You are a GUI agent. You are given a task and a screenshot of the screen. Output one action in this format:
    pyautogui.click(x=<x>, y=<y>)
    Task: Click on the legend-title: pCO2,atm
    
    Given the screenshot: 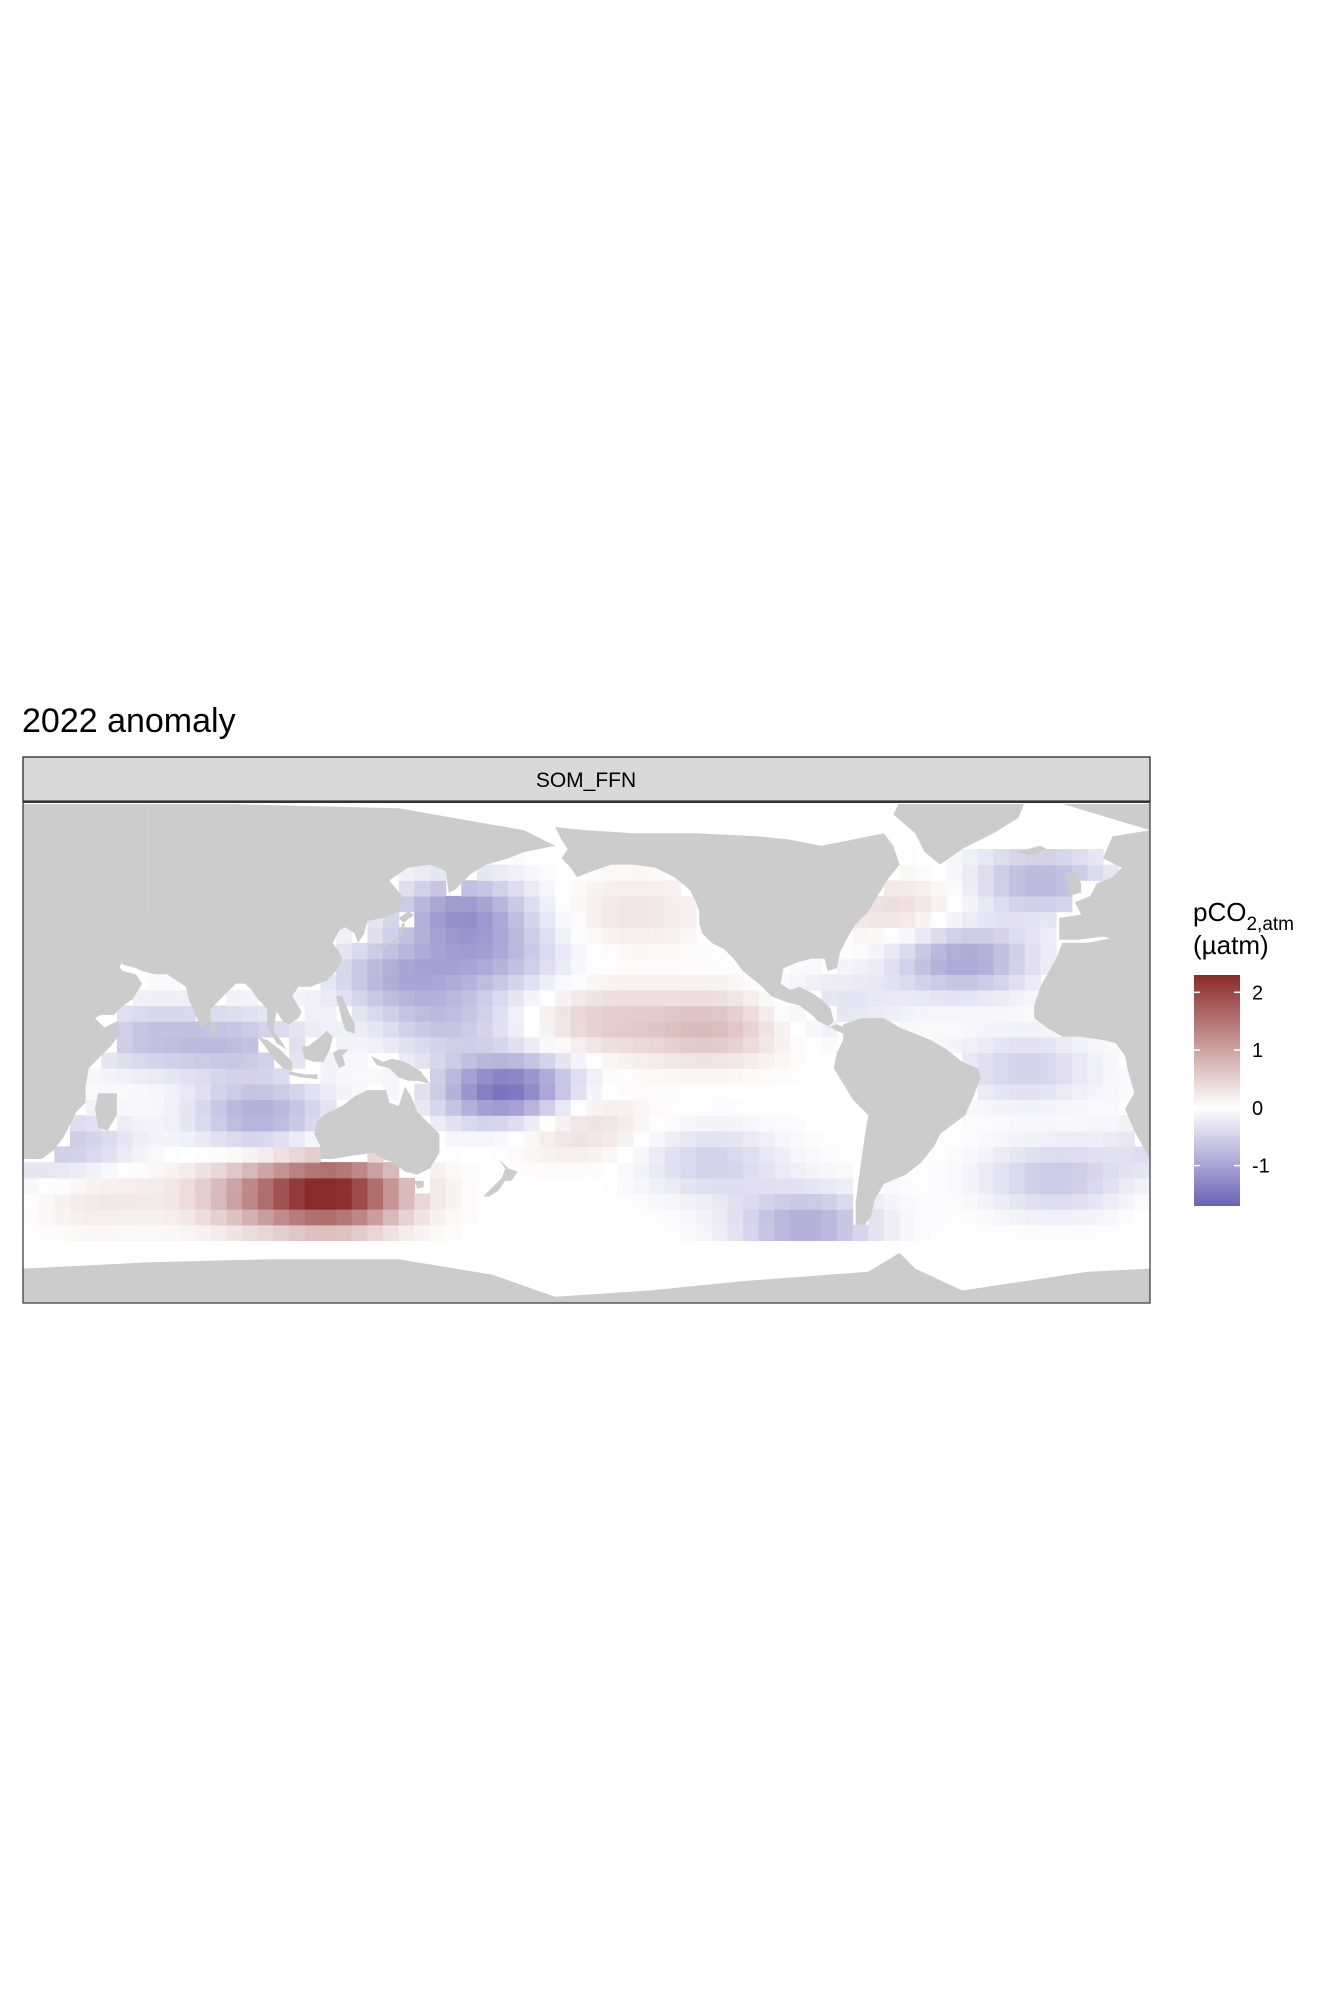 What is the action you would take?
    pyautogui.click(x=1243, y=916)
    